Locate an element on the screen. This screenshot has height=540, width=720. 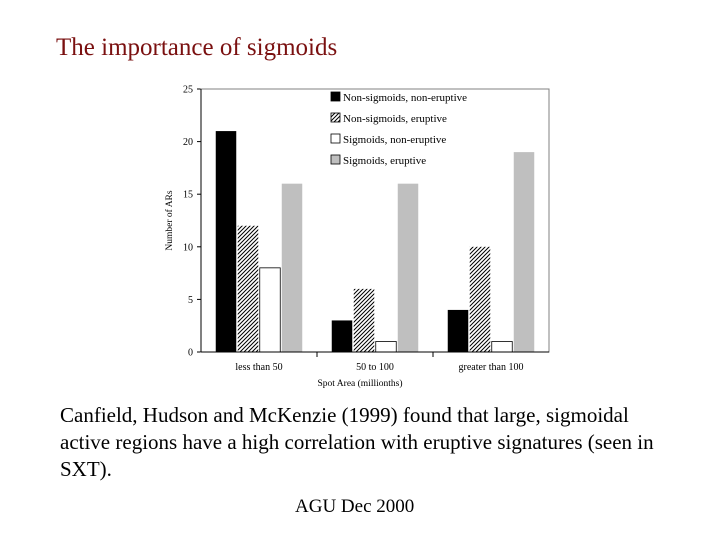
x-axis-categories: less than 50 50 to 100 greater than 100 is located at coordinates (379, 362).